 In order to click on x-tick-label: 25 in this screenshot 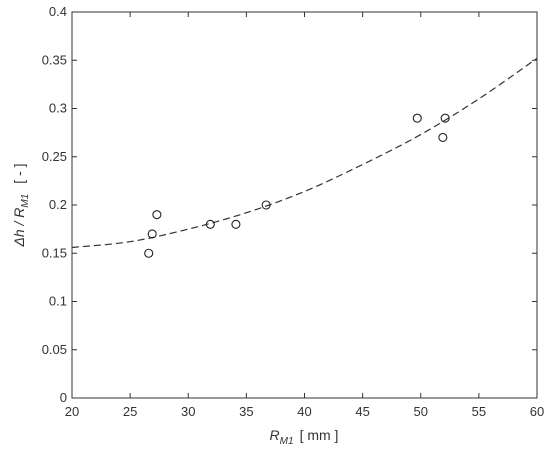, I will do `click(130, 411)`.